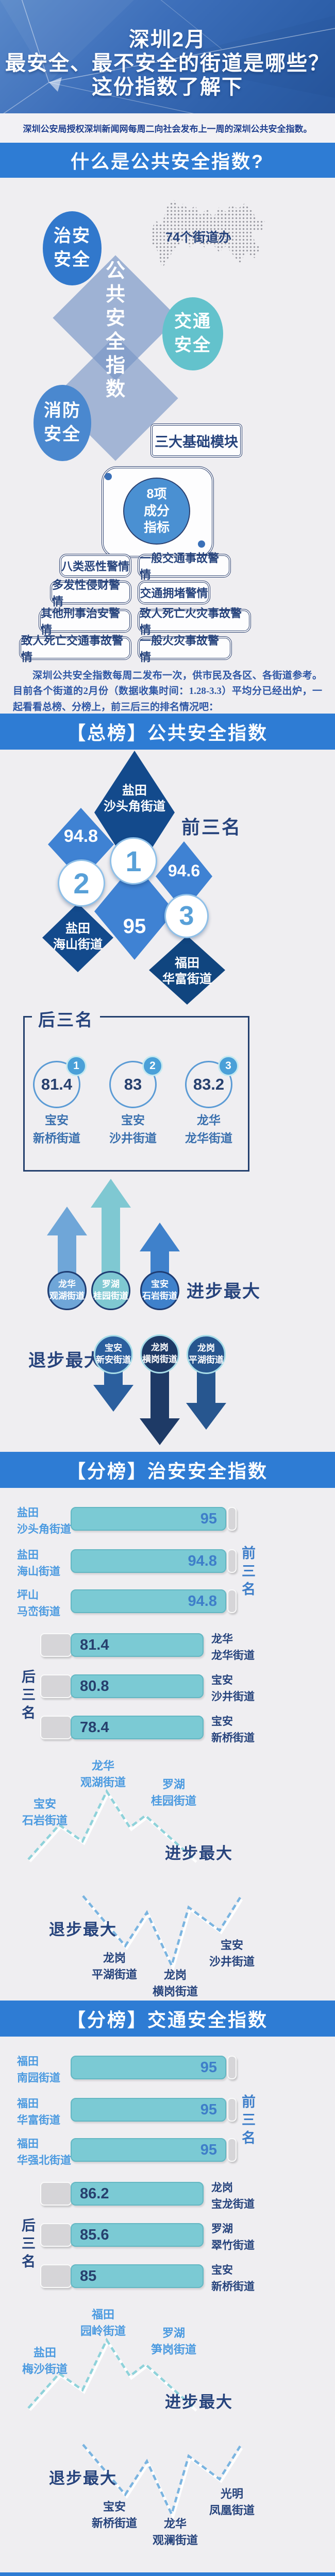 This screenshot has width=335, height=2576. I want to click on decline-name: 光明 凤凰街道, so click(232, 2502).